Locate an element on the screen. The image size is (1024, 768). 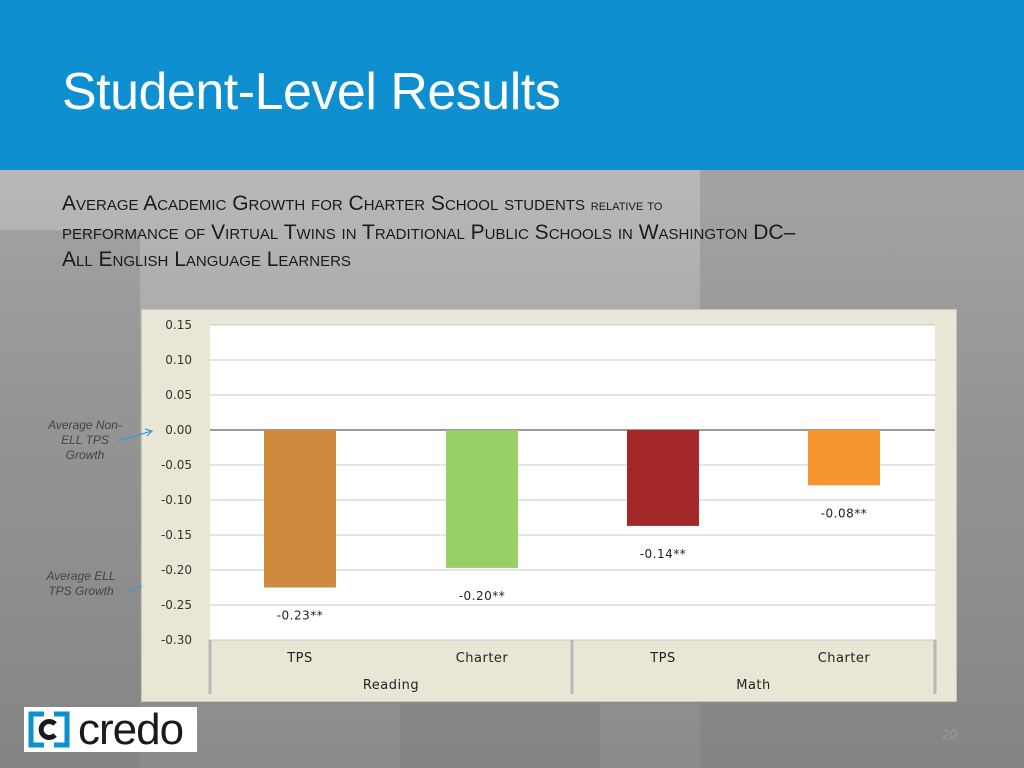
y-tick-label: -0.10 is located at coordinates (176, 500).